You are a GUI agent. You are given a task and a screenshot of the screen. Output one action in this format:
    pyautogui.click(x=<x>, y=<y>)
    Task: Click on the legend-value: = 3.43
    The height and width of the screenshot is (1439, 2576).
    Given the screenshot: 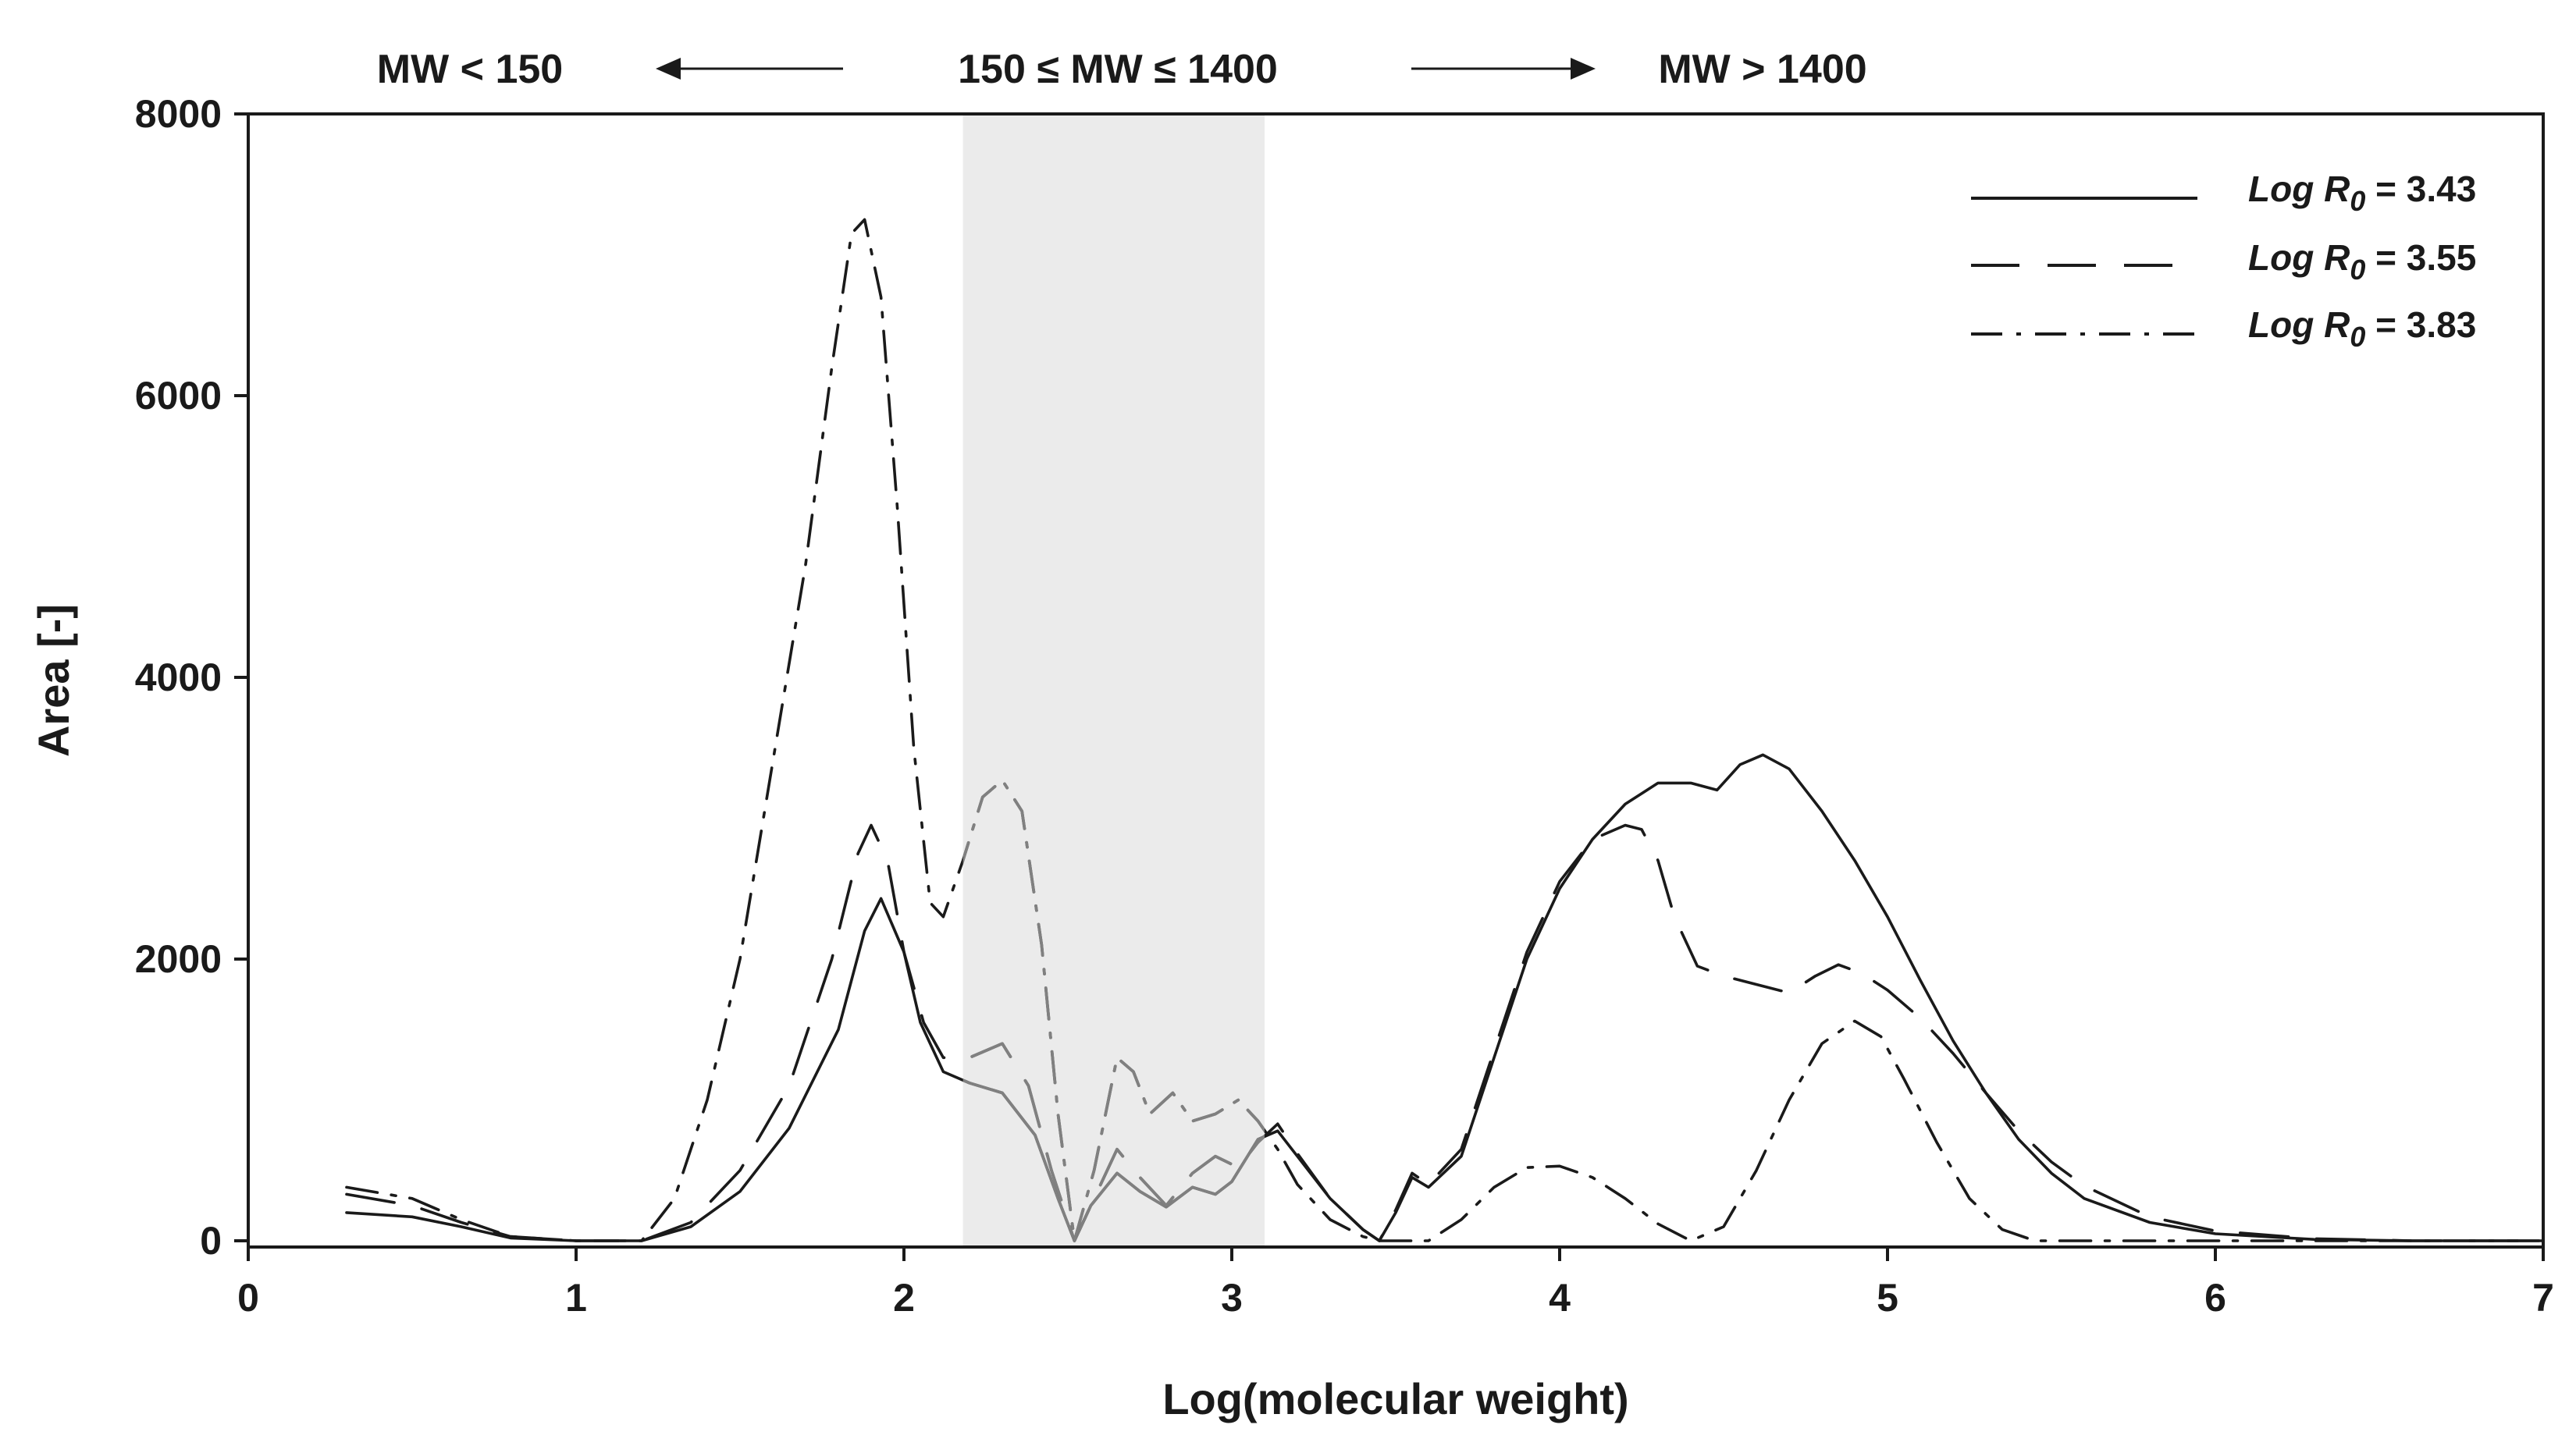 What is the action you would take?
    pyautogui.click(x=2420, y=189)
    